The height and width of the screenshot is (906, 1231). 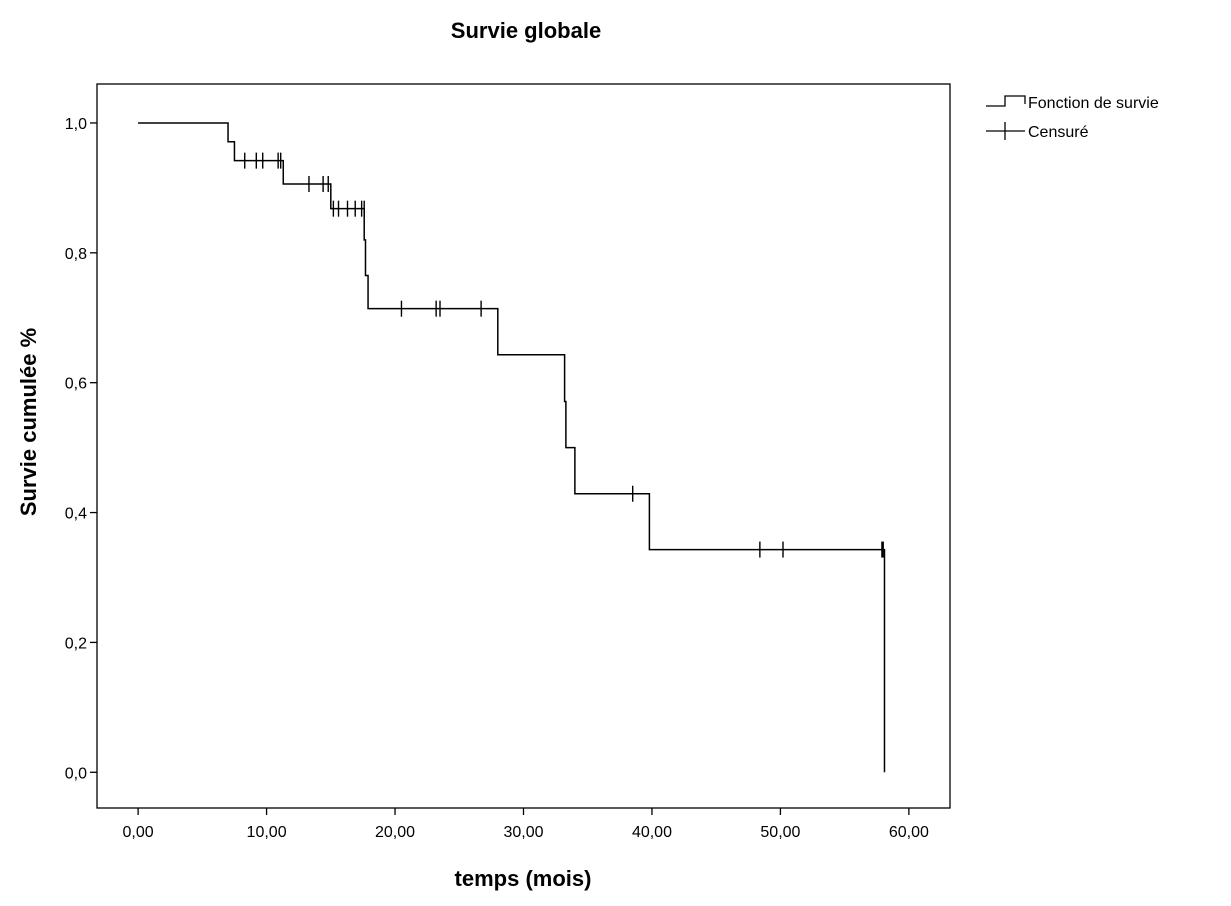 I want to click on y-tick-label: 0,4, so click(x=76, y=514).